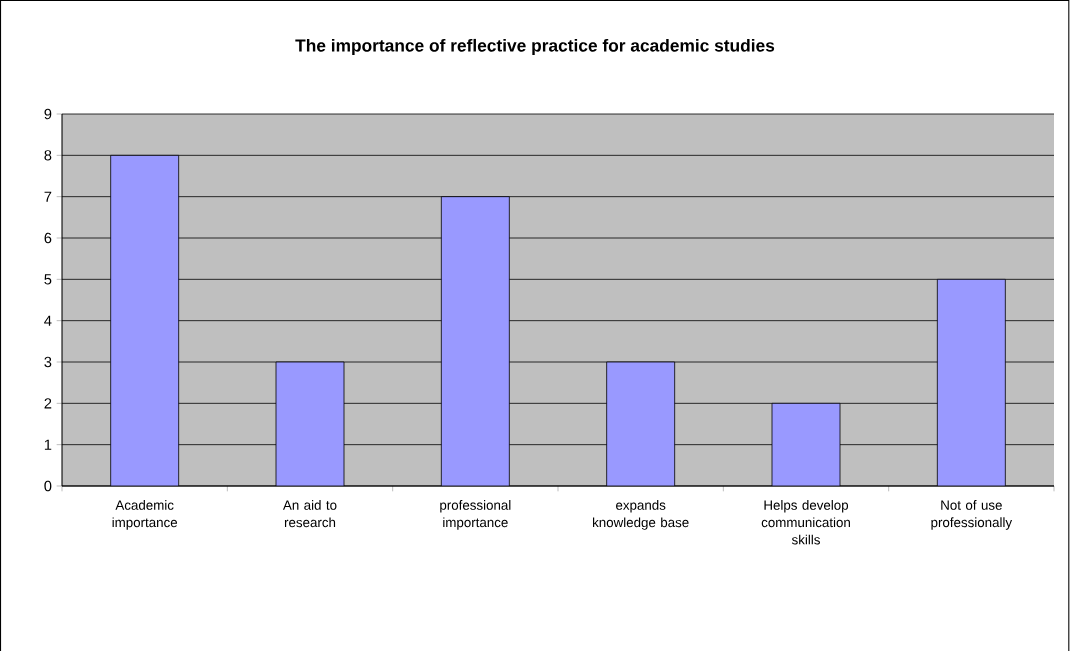 The width and height of the screenshot is (1070, 651). What do you see at coordinates (48, 196) in the screenshot?
I see `y-tick-label: 7` at bounding box center [48, 196].